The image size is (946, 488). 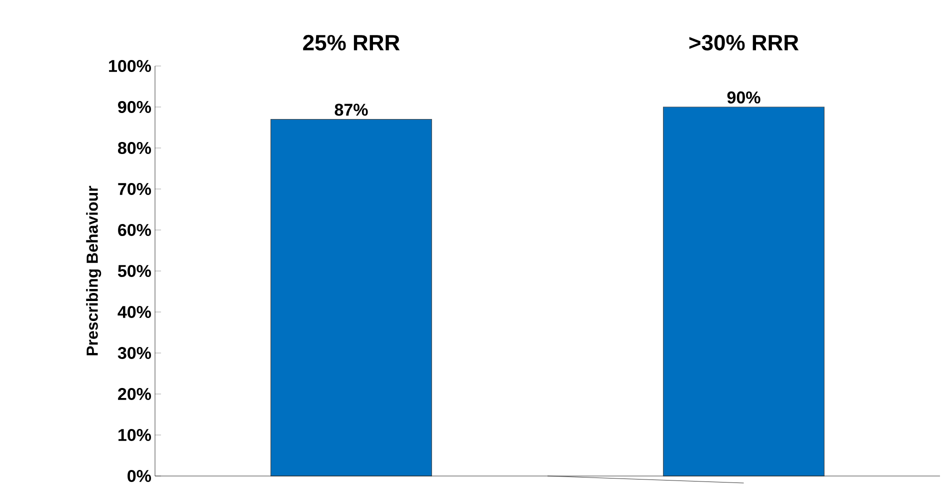 What do you see at coordinates (135, 394) in the screenshot?
I see `y-tick-label: 20%` at bounding box center [135, 394].